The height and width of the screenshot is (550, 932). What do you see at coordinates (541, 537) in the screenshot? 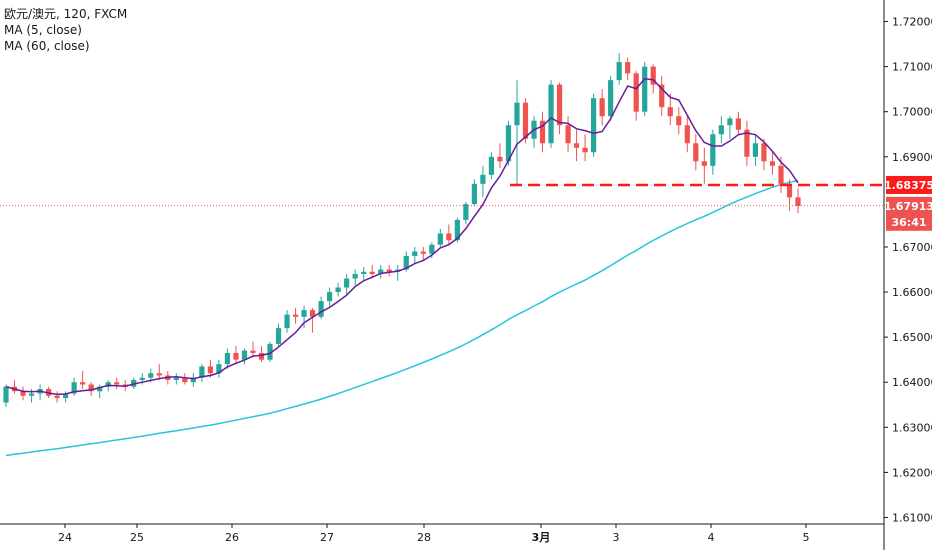
I see `x-tick-label: 3月` at bounding box center [541, 537].